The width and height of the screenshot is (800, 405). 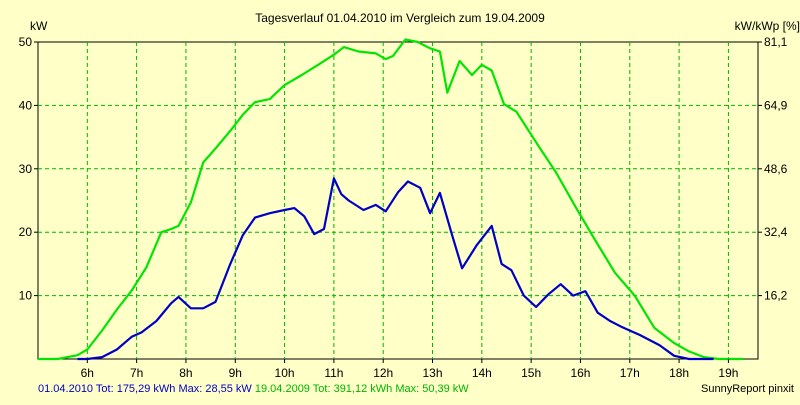 I want to click on x-tick-label: 10h, so click(x=285, y=373).